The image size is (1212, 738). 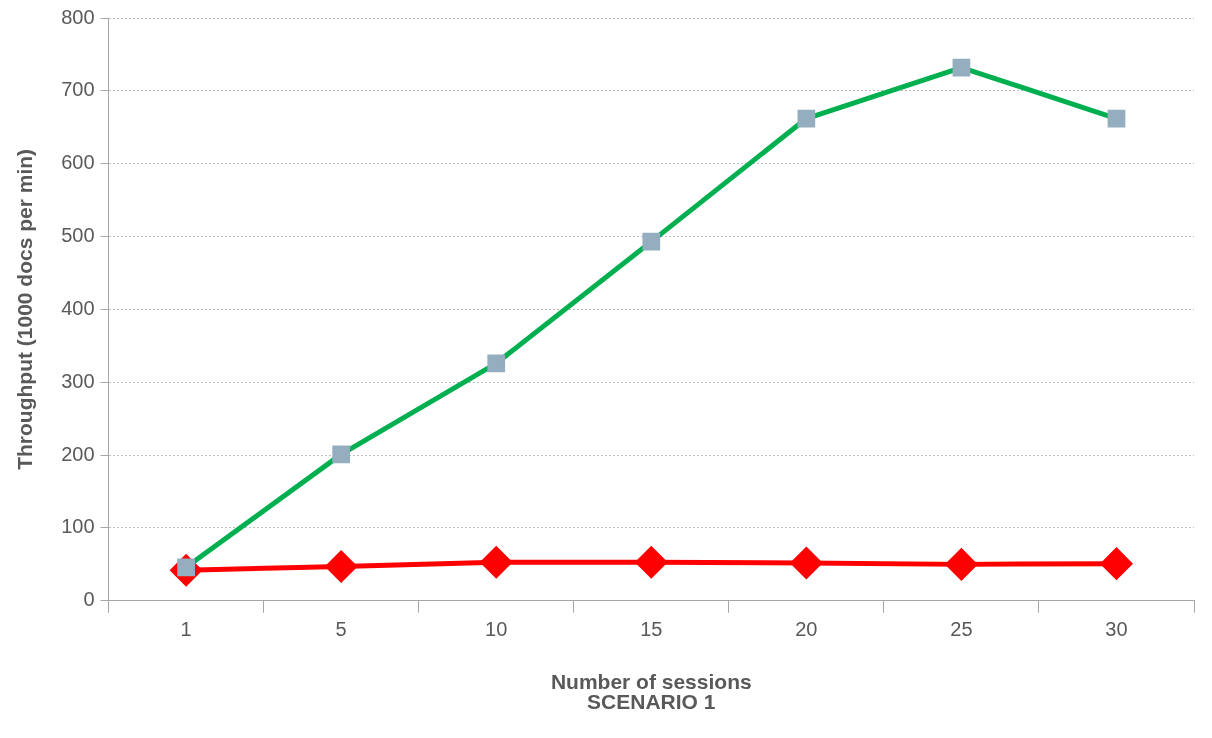 I want to click on y-tick-label: 500, so click(x=78, y=235).